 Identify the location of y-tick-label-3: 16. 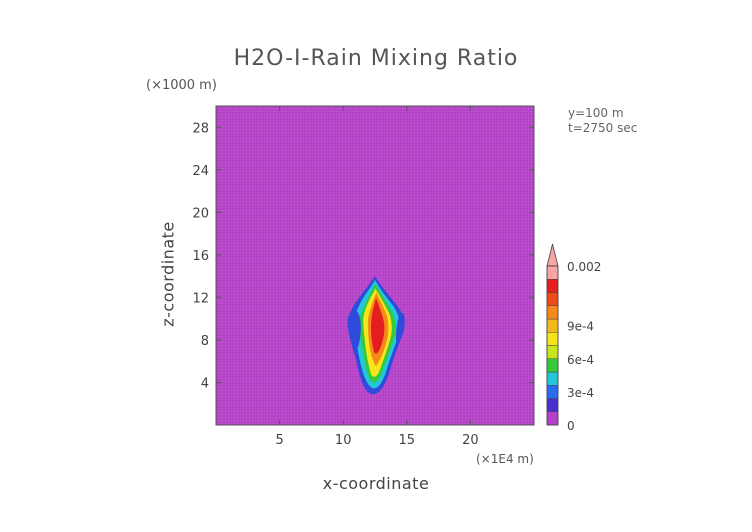
(200, 256).